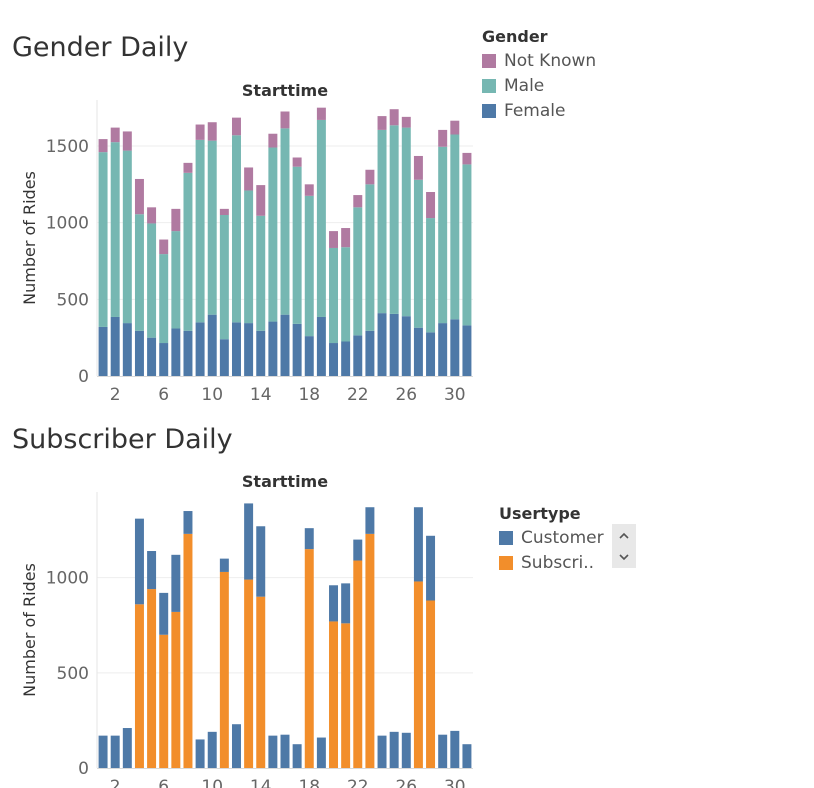 This screenshot has height=788, width=814. I want to click on legend-item-subscriber: Subscri.., so click(551, 562).